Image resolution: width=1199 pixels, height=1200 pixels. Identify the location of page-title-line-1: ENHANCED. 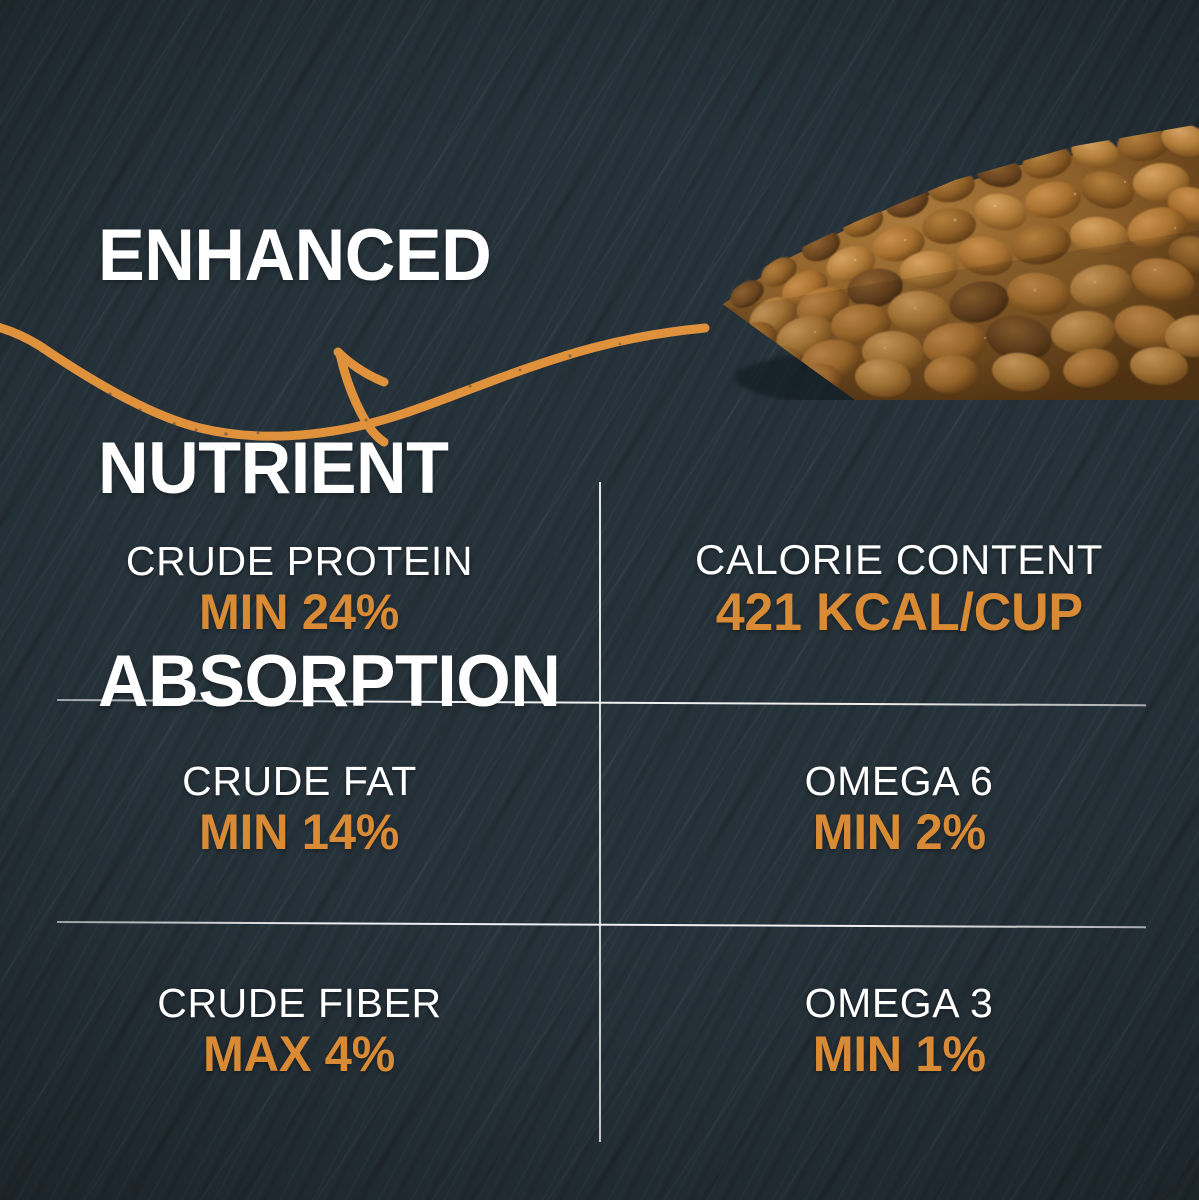
(295, 255).